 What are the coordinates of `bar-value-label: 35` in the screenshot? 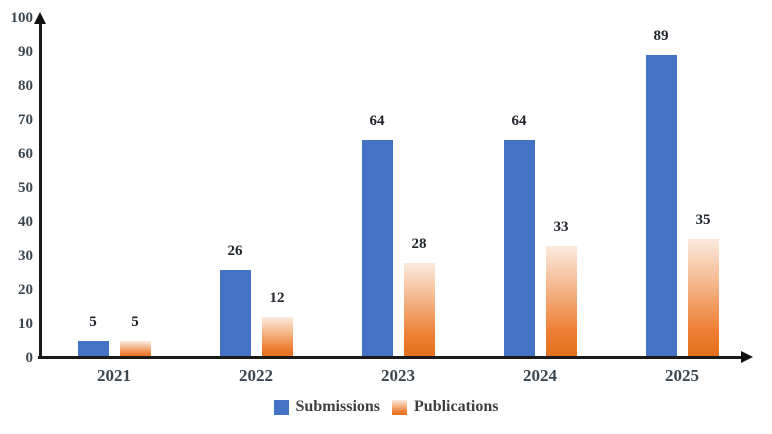 It's located at (703, 220).